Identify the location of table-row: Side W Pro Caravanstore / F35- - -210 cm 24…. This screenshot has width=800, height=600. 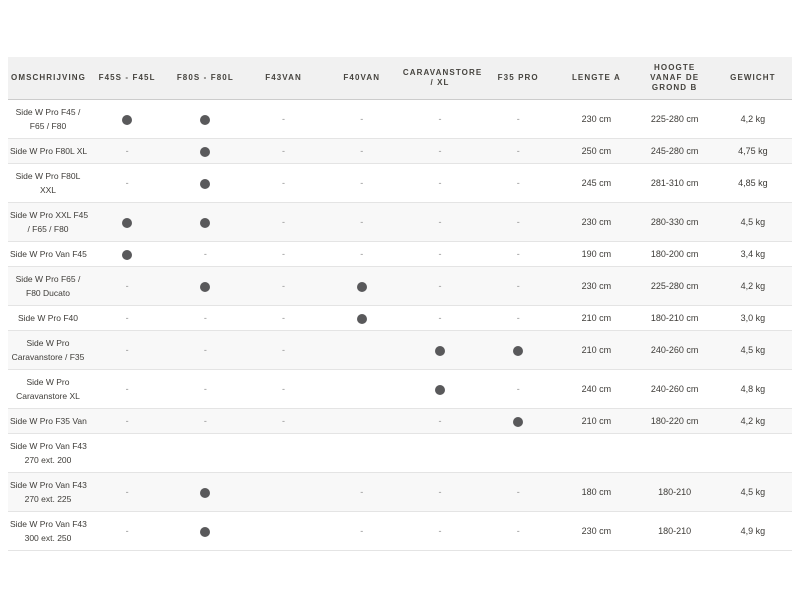
(400, 350).